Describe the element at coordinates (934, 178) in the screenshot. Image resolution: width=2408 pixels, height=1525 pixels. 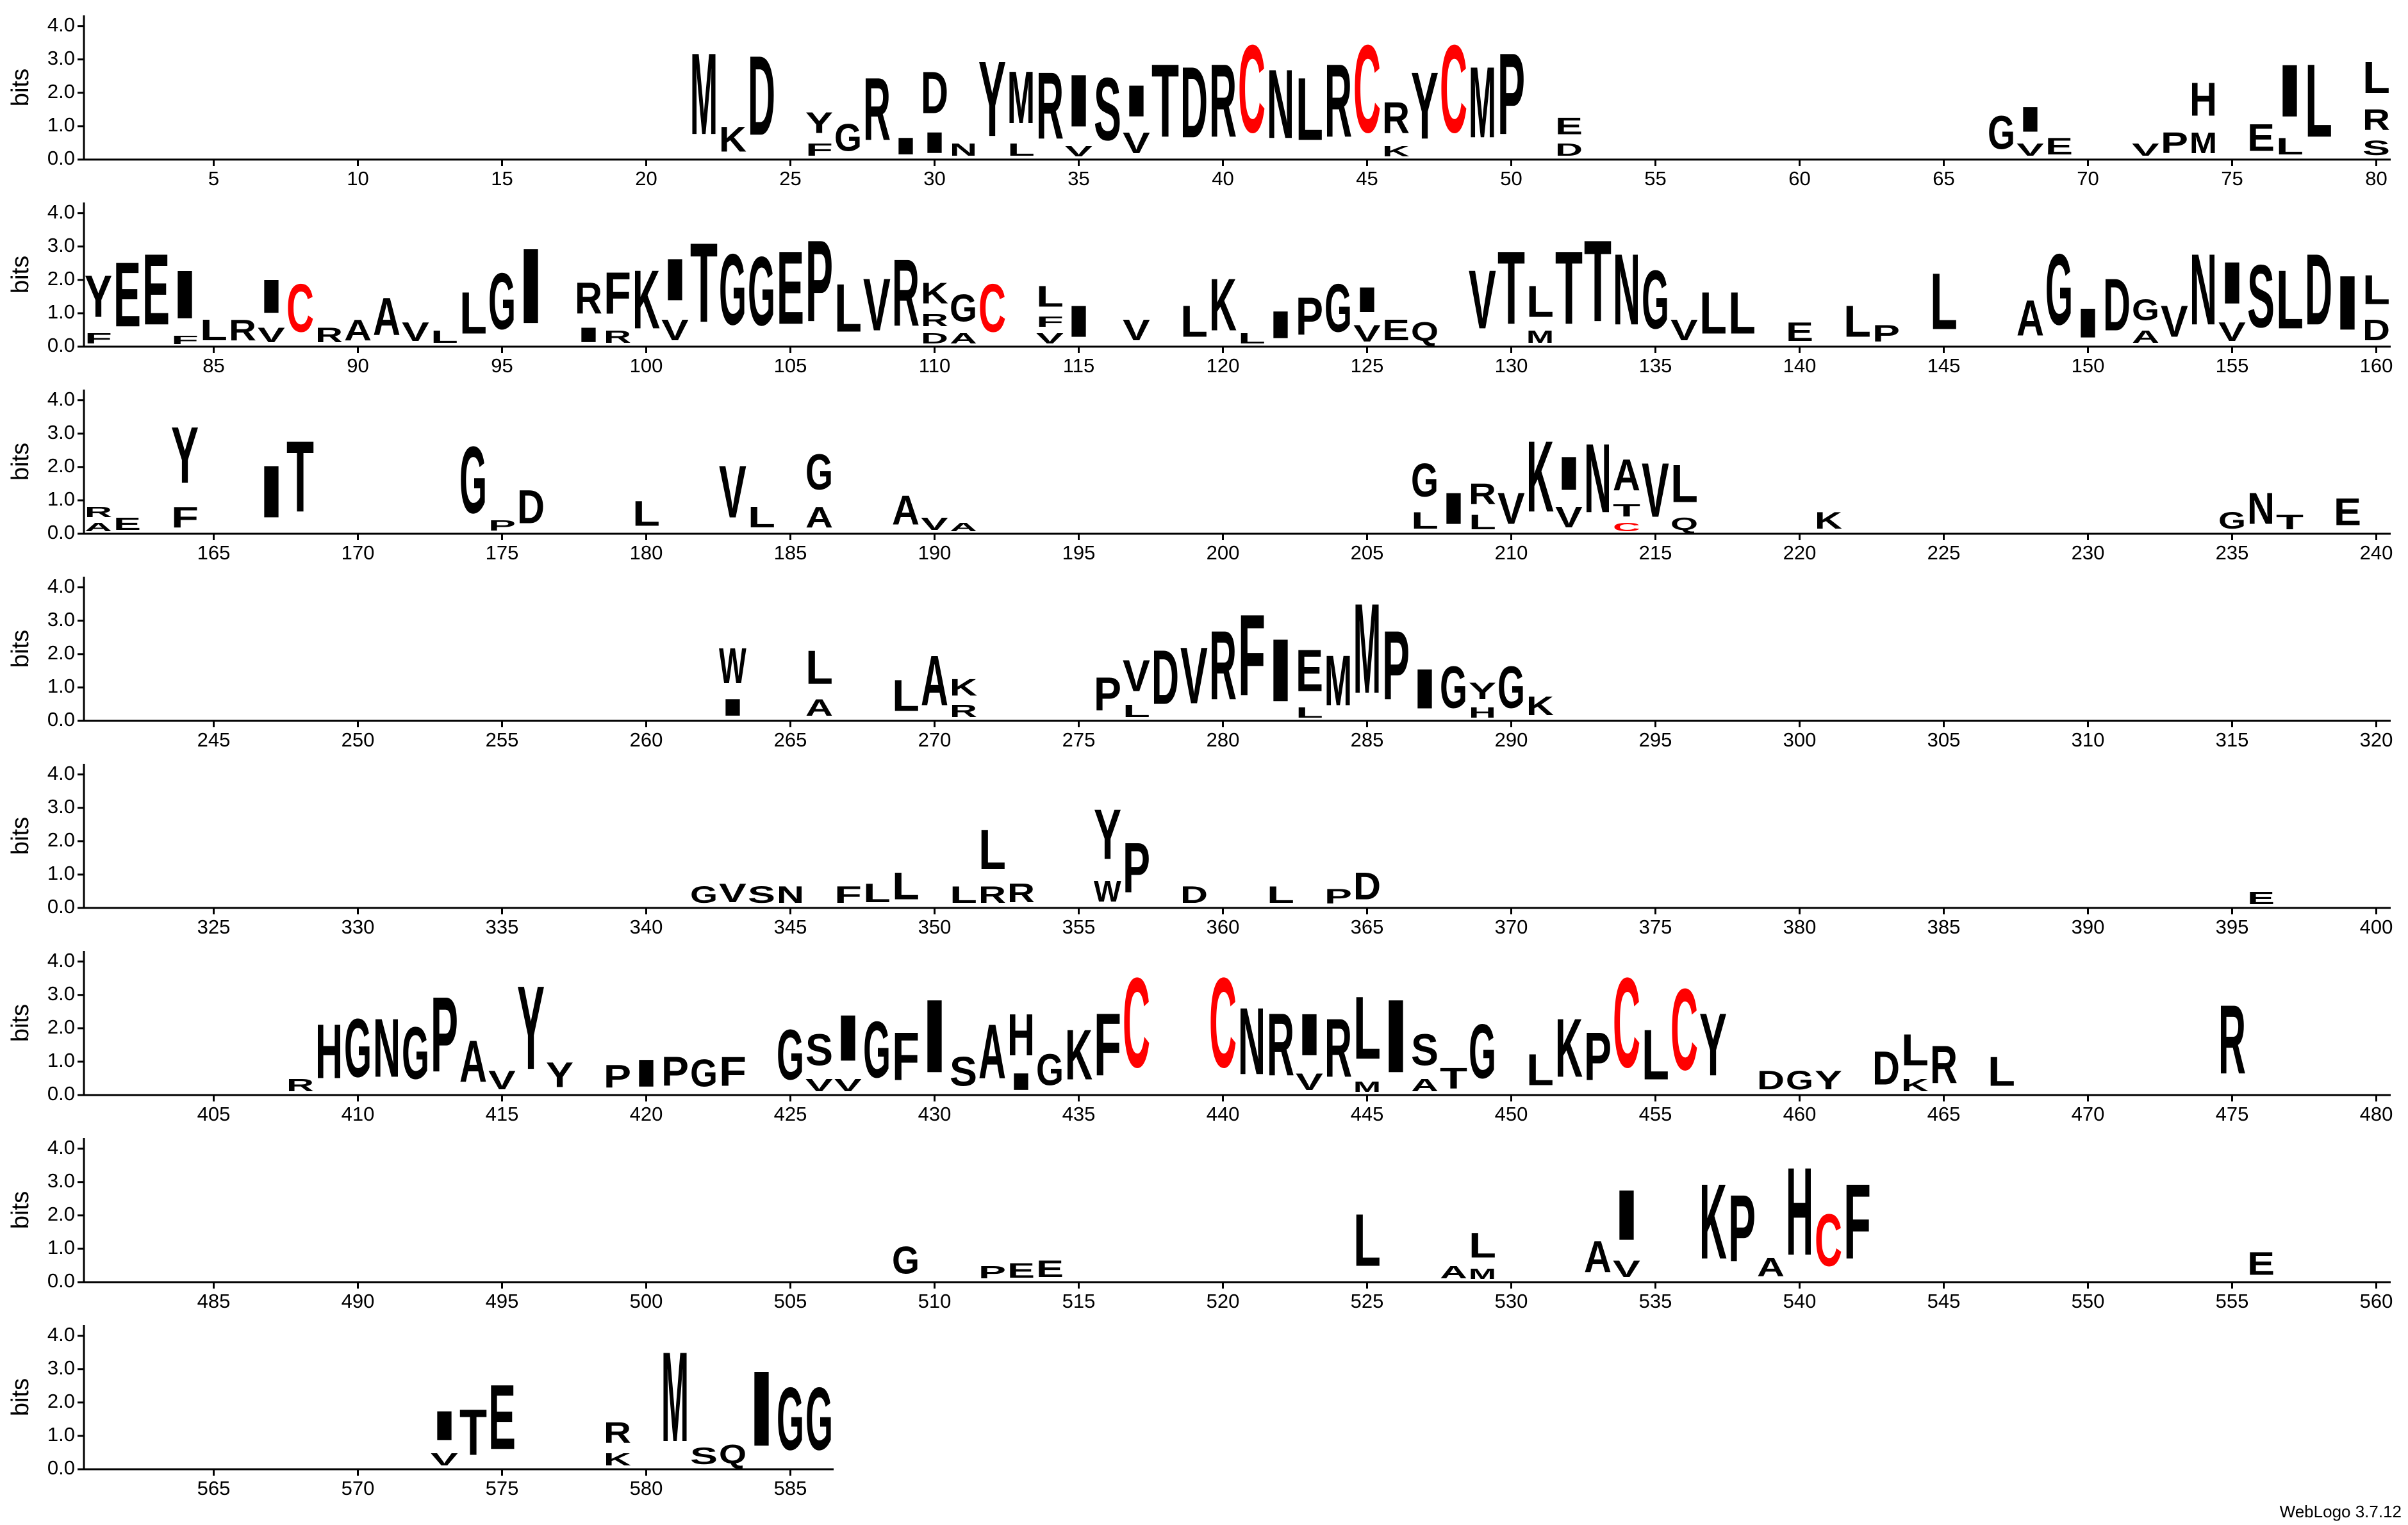
I see `x-tick-label: 30` at that location.